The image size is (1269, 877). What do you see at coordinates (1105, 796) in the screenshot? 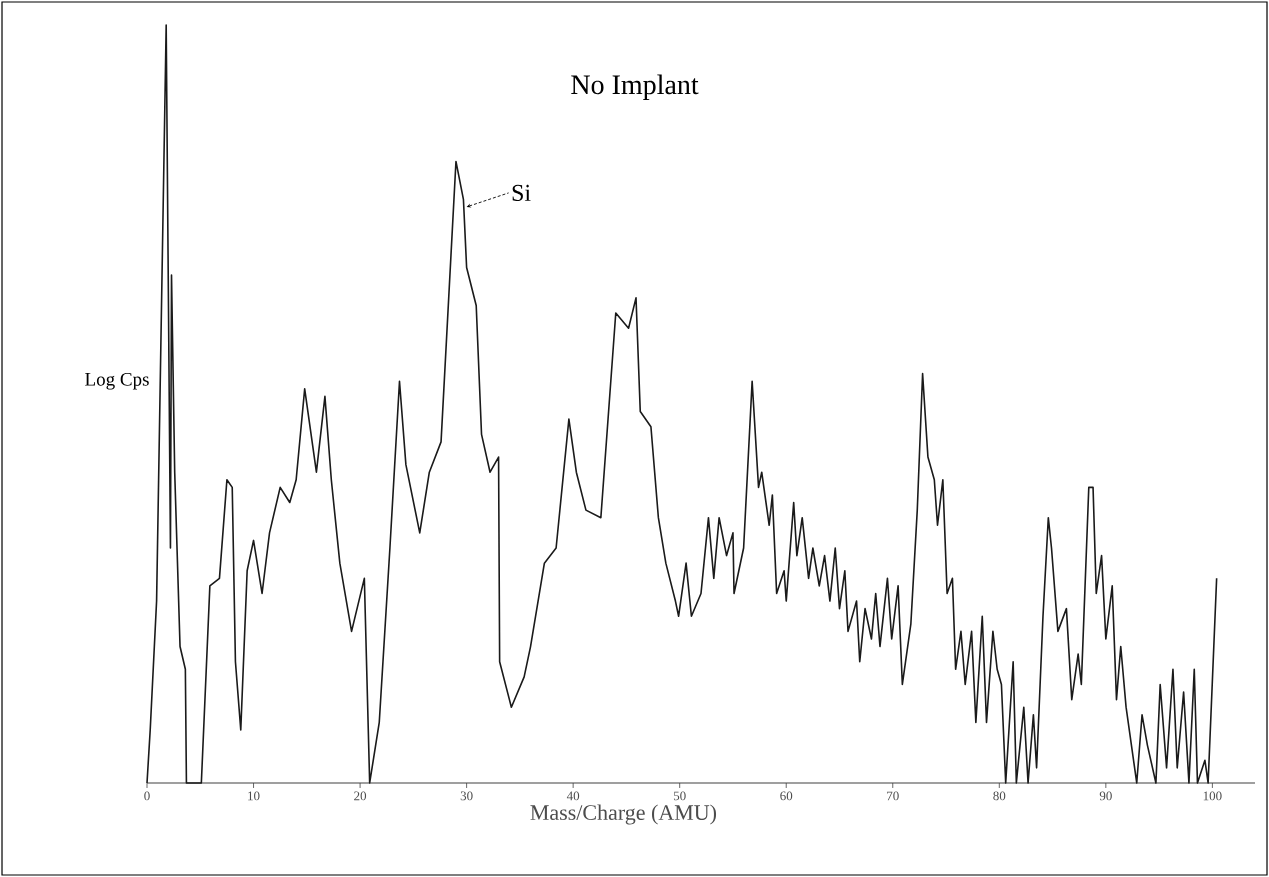
I see `x-tick-label: 90` at bounding box center [1105, 796].